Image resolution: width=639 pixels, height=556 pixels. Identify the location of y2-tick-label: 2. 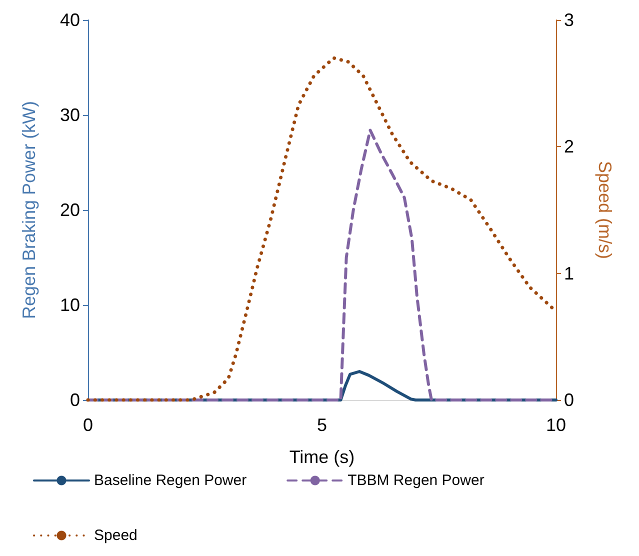
(569, 146).